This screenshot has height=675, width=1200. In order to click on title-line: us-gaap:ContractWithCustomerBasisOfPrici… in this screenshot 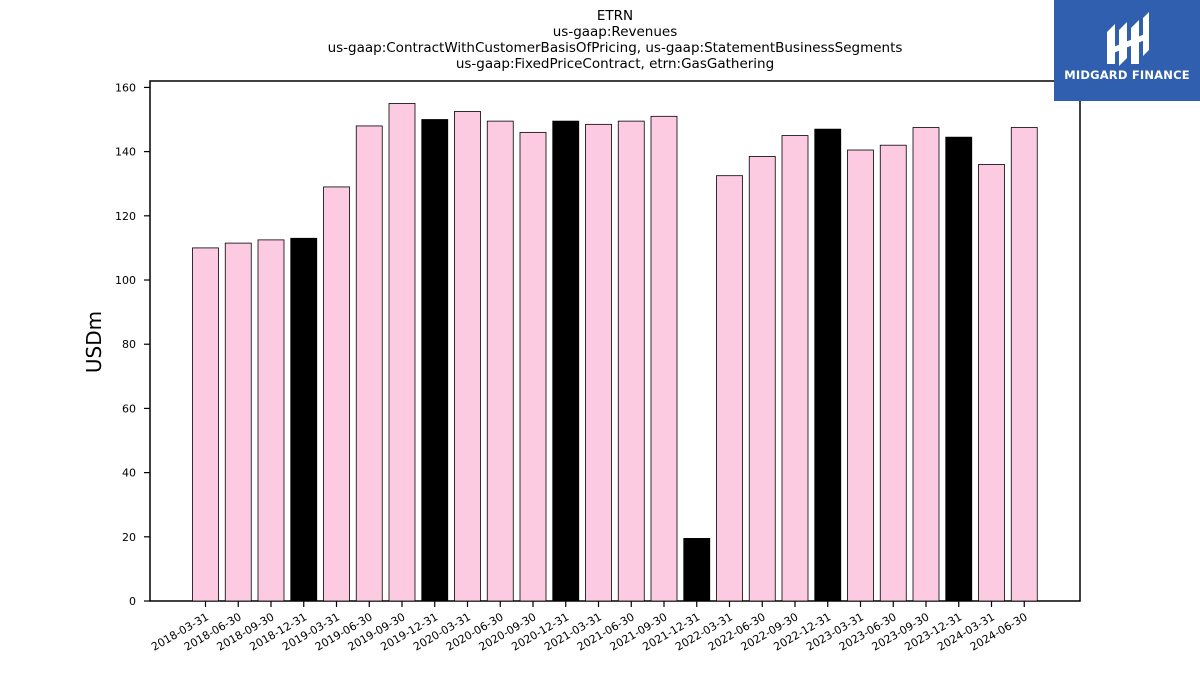, I will do `click(615, 48)`.